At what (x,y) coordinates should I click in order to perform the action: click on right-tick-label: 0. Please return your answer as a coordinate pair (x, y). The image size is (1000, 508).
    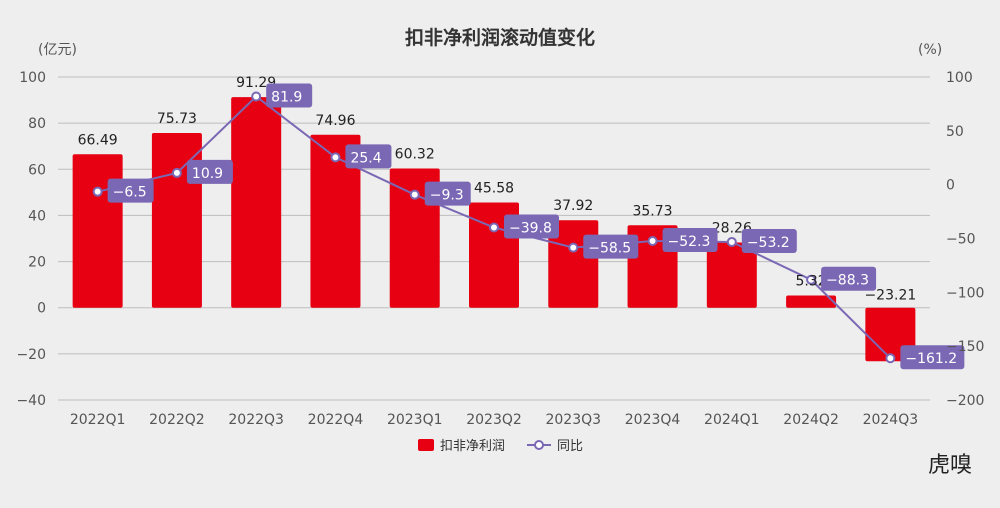
    Looking at the image, I should click on (950, 186).